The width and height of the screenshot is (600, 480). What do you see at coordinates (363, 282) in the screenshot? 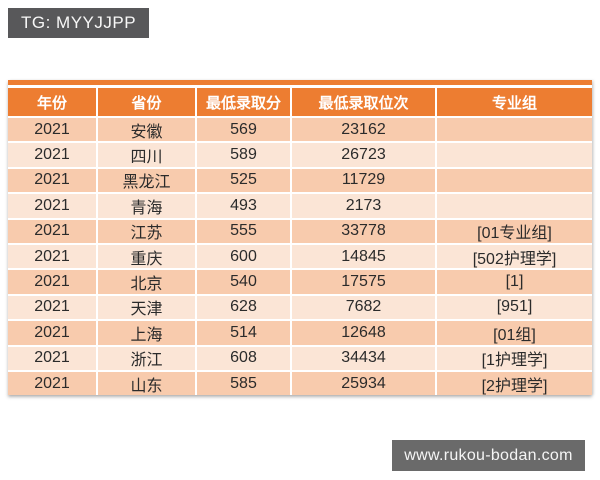
I see `cell-min-rank: 17575` at bounding box center [363, 282].